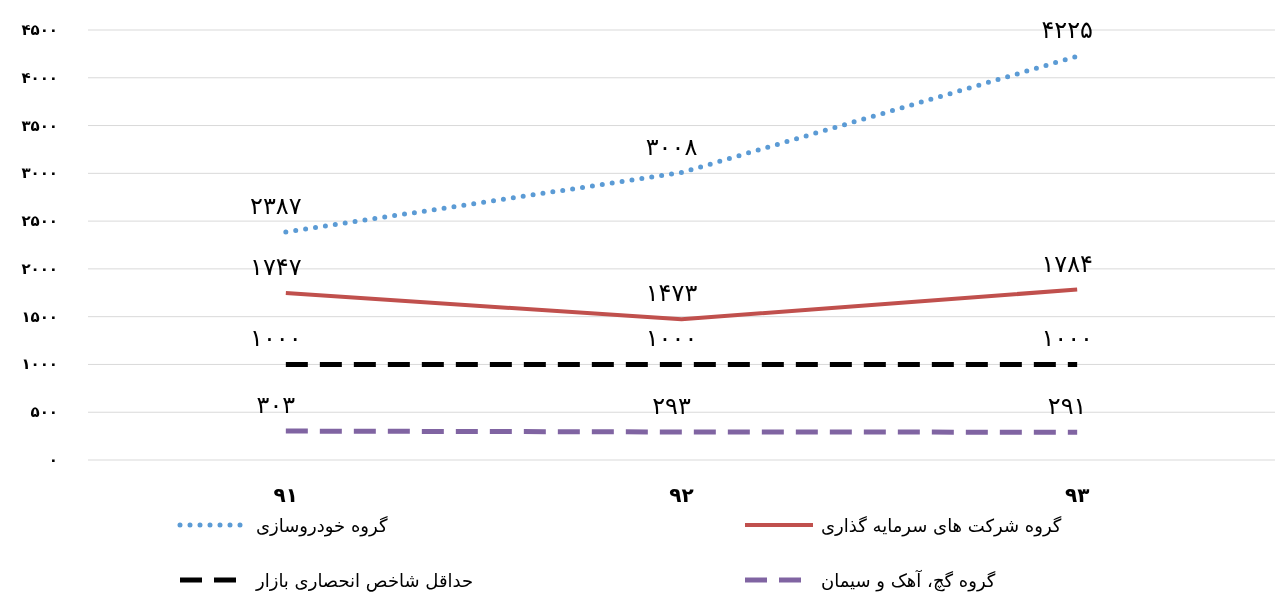  I want to click on y-tick-label: ۳۰۰۰, so click(39, 173).